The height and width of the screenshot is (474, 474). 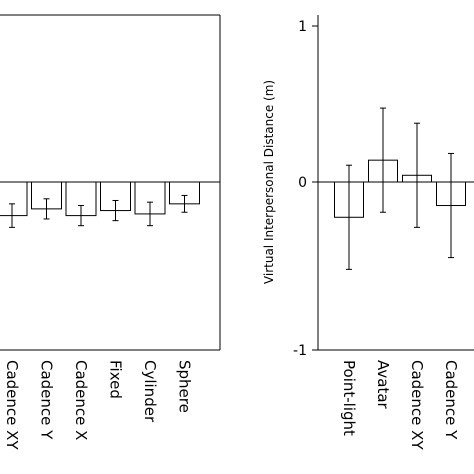 What do you see at coordinates (383, 385) in the screenshot?
I see `category-label: Avatar` at bounding box center [383, 385].